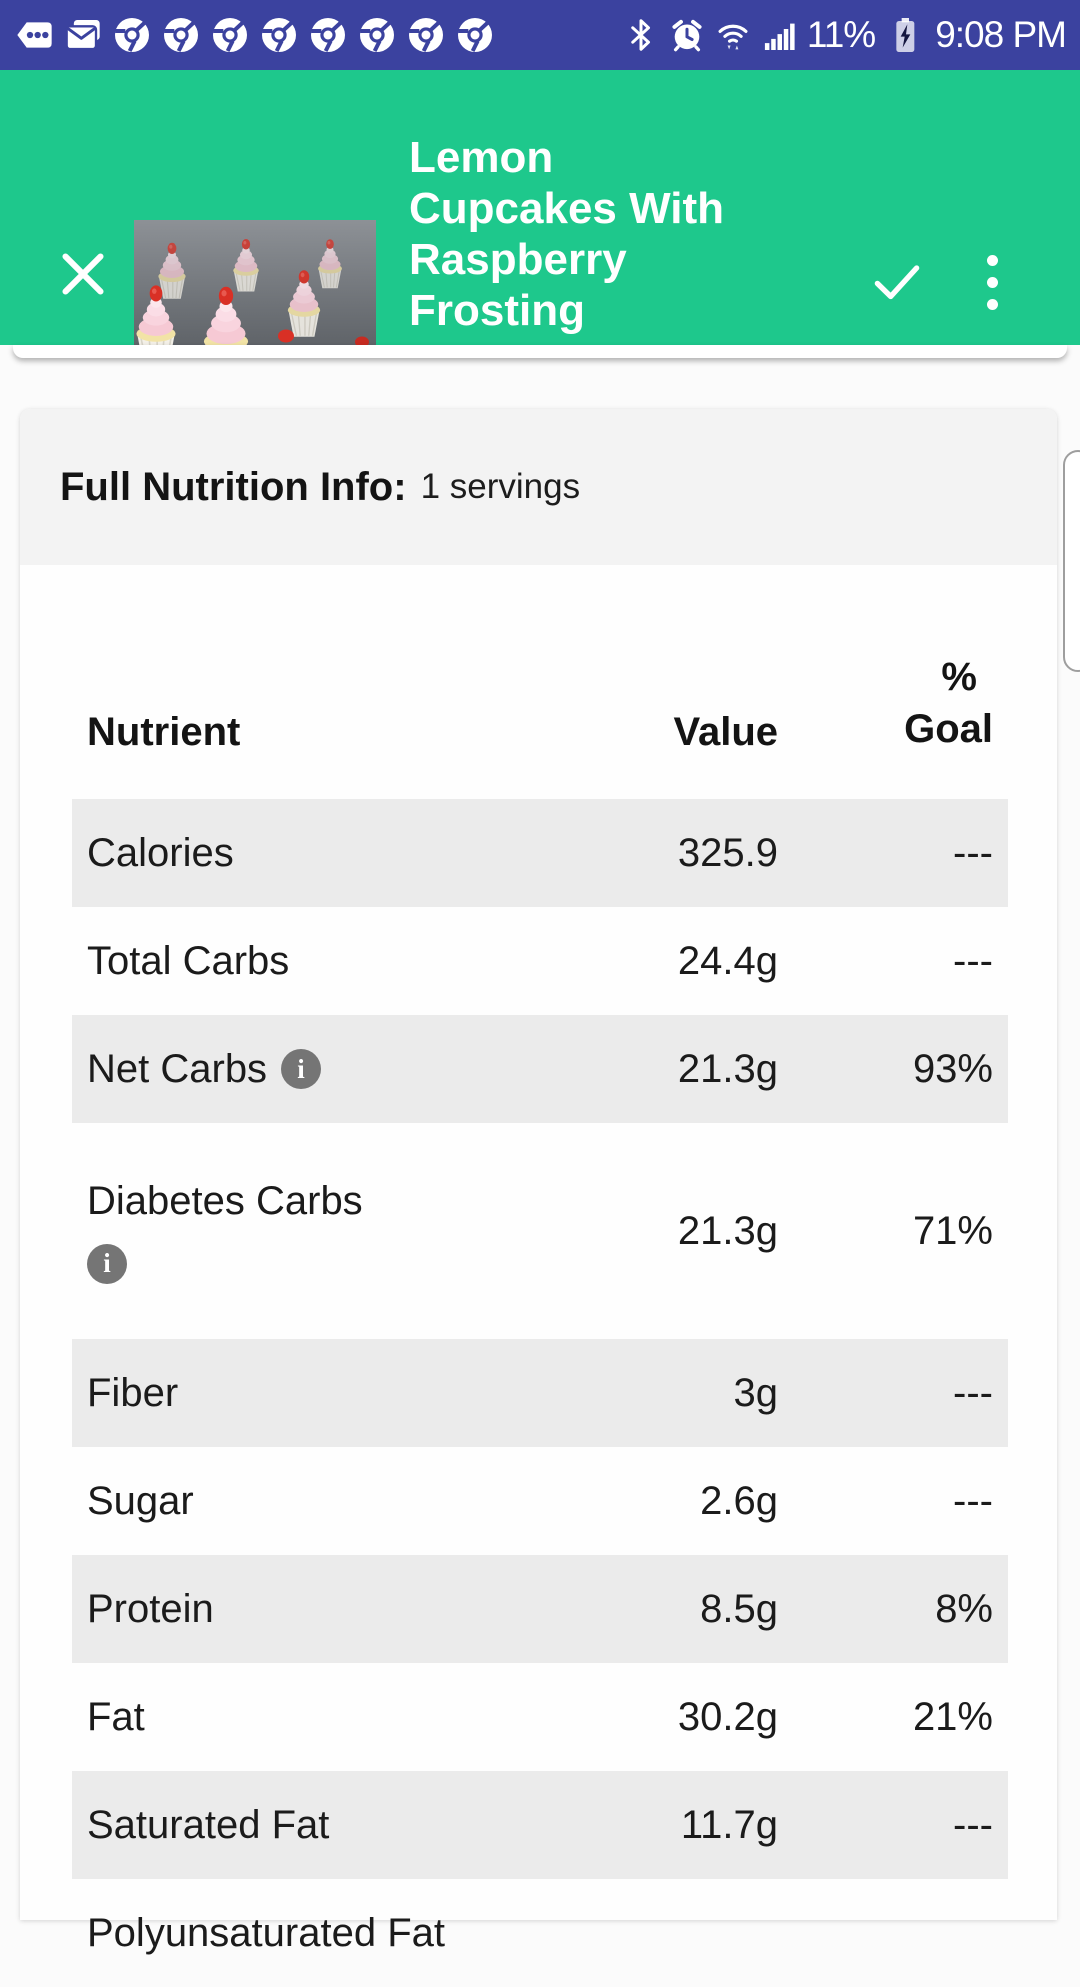  I want to click on nutrient-value: 11.7g, so click(729, 1824).